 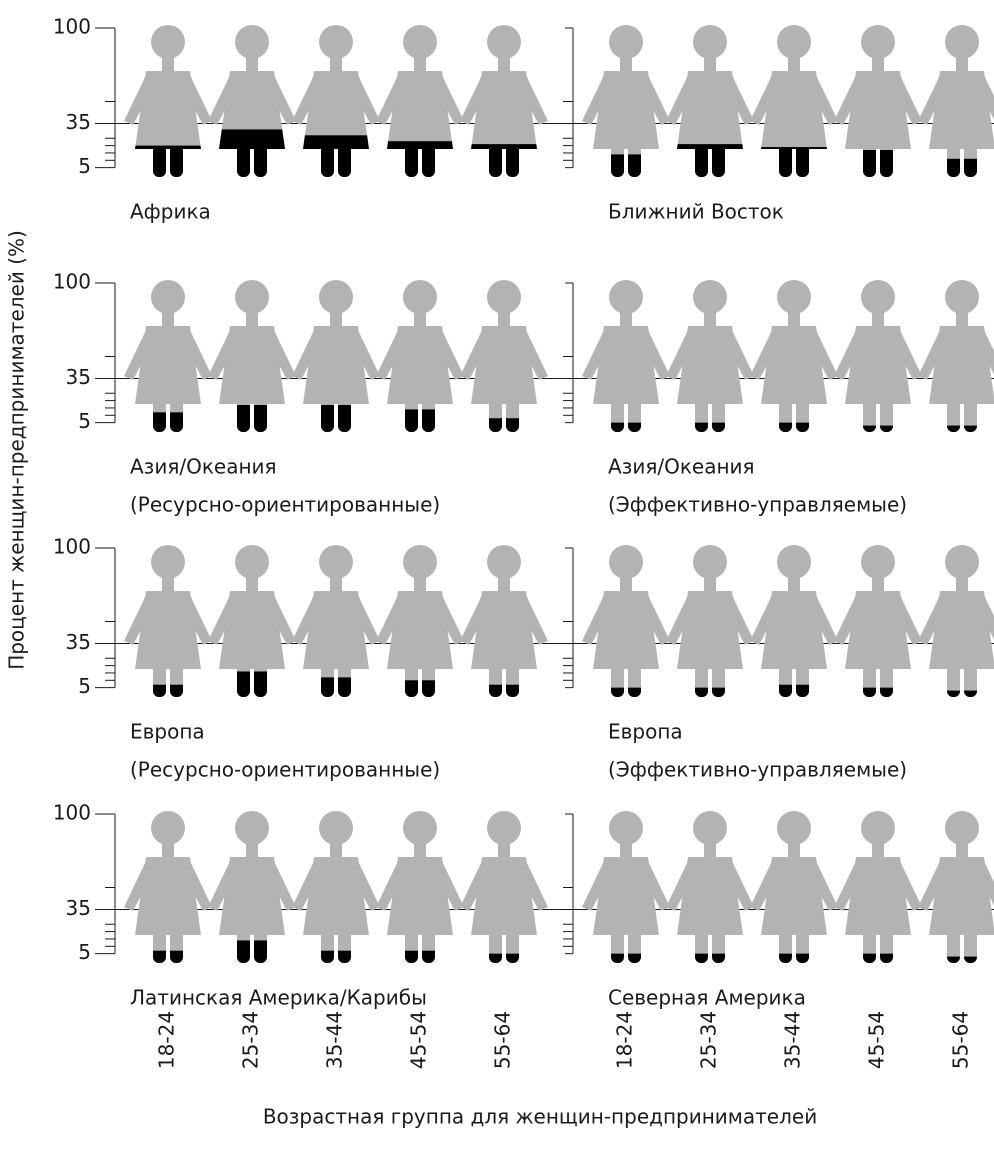 I want to click on x-tick-label: 25-34, so click(x=251, y=1040).